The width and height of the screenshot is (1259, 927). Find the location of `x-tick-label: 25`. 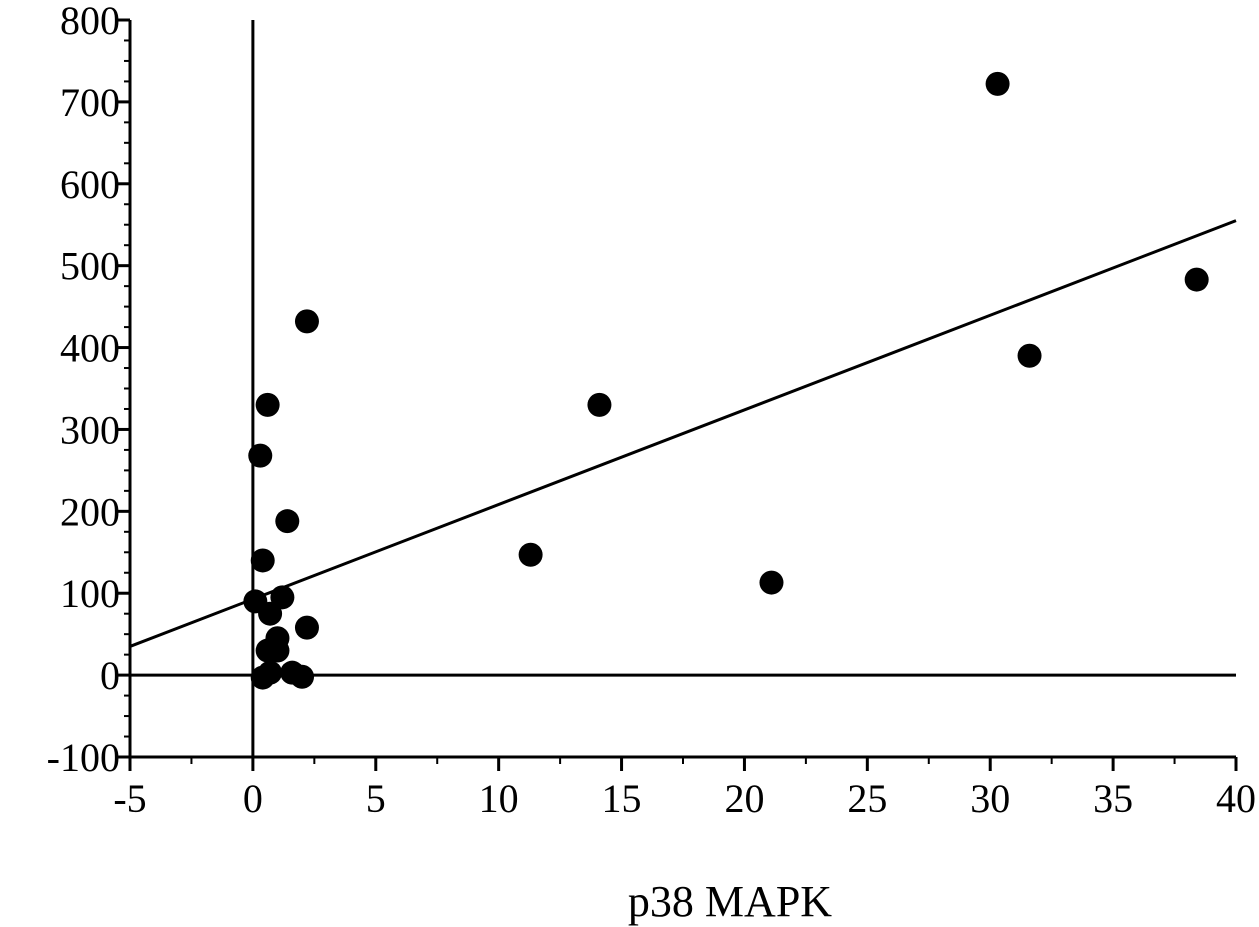

x-tick-label: 25 is located at coordinates (867, 798).